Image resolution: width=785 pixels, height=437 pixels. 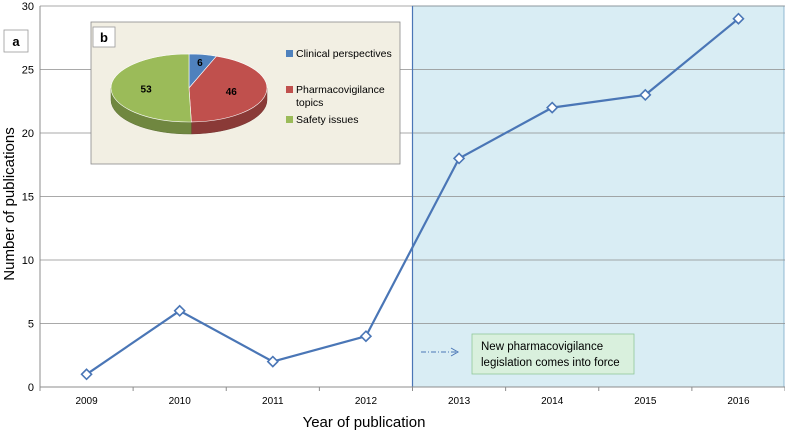 What do you see at coordinates (86, 401) in the screenshot?
I see `x-tick-label: 2009` at bounding box center [86, 401].